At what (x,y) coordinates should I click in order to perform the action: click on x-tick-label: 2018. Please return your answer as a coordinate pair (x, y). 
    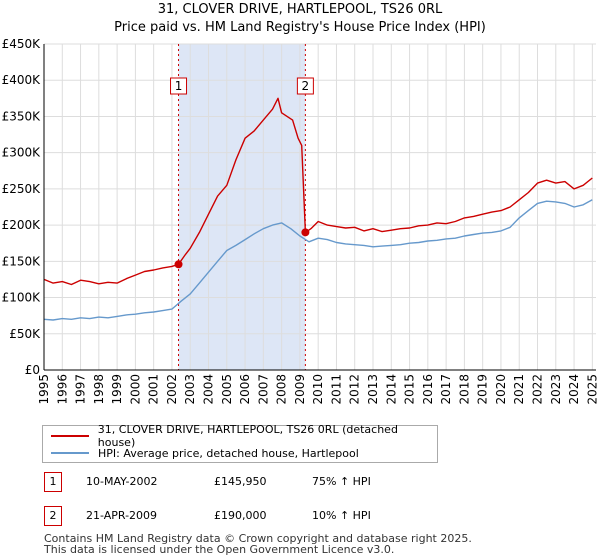
    Looking at the image, I should click on (464, 389).